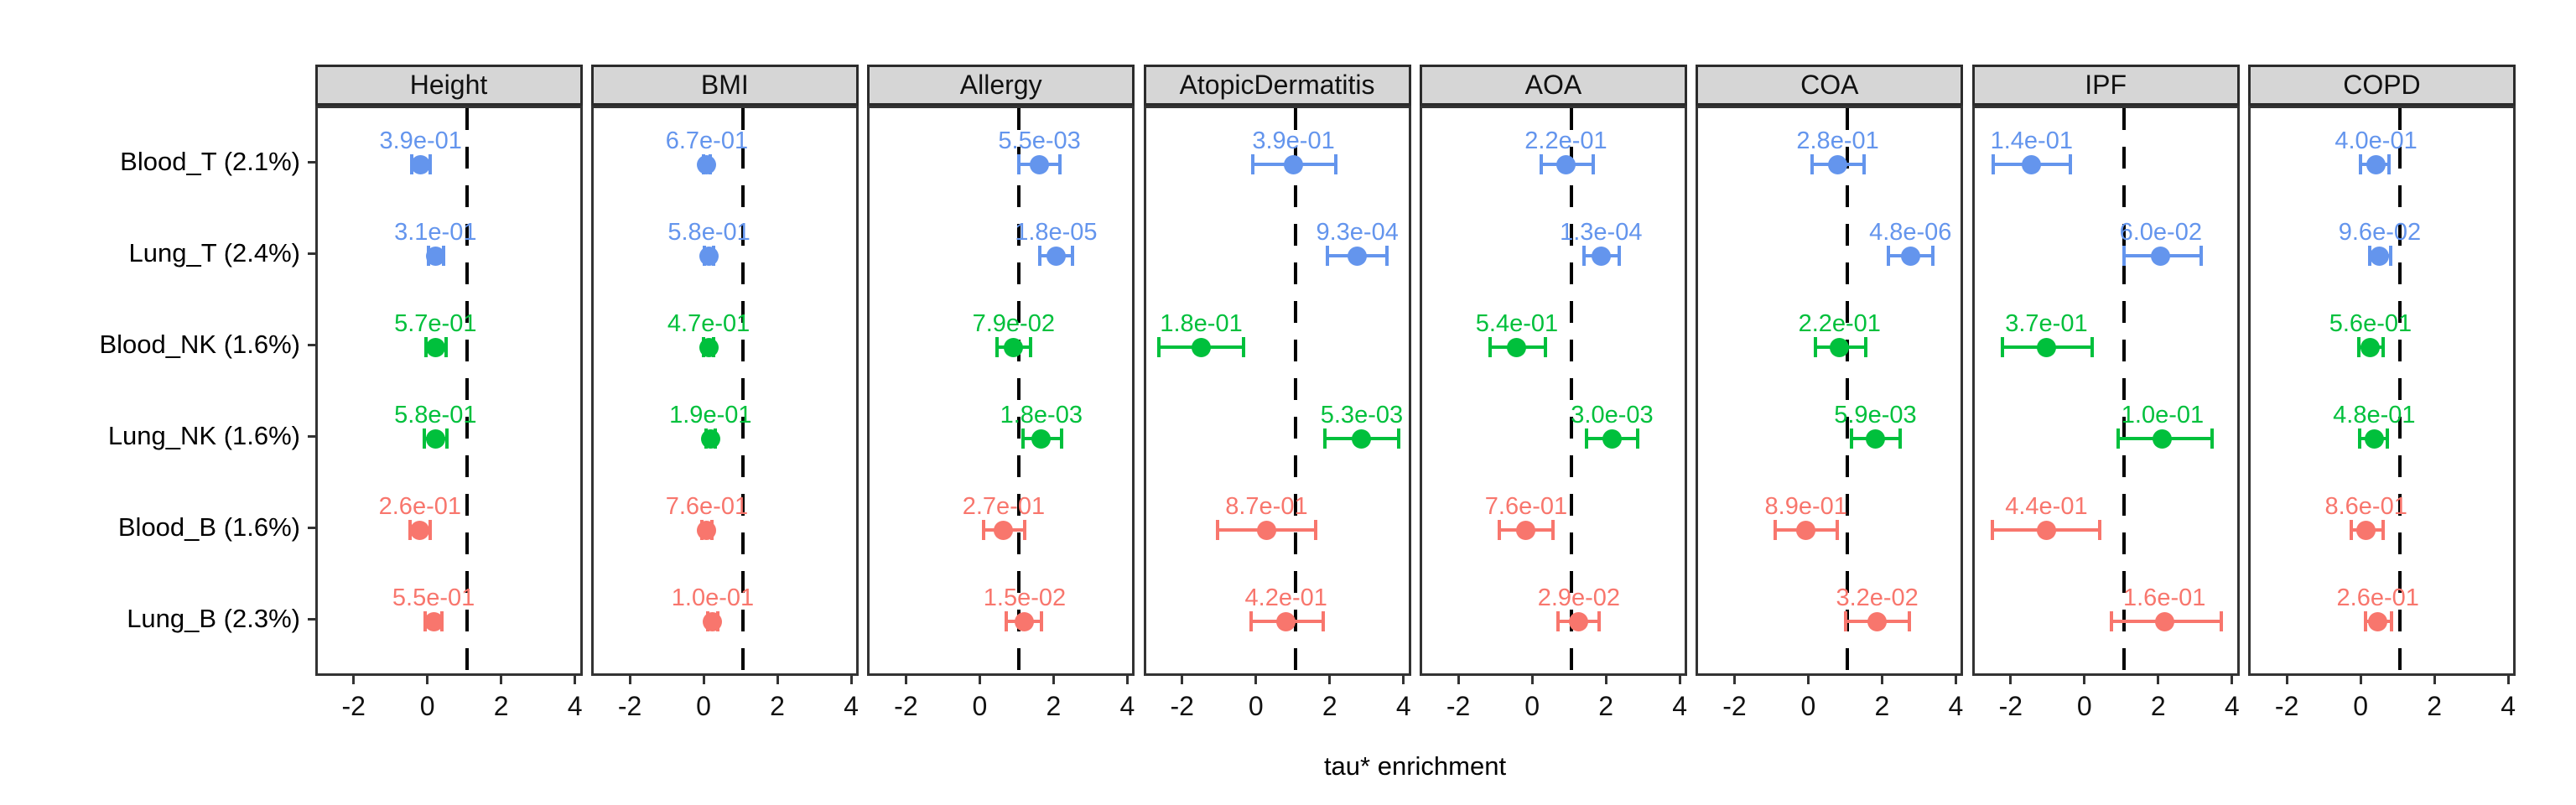  I want to click on pvalue-label: 5.5e-03, so click(1039, 140).